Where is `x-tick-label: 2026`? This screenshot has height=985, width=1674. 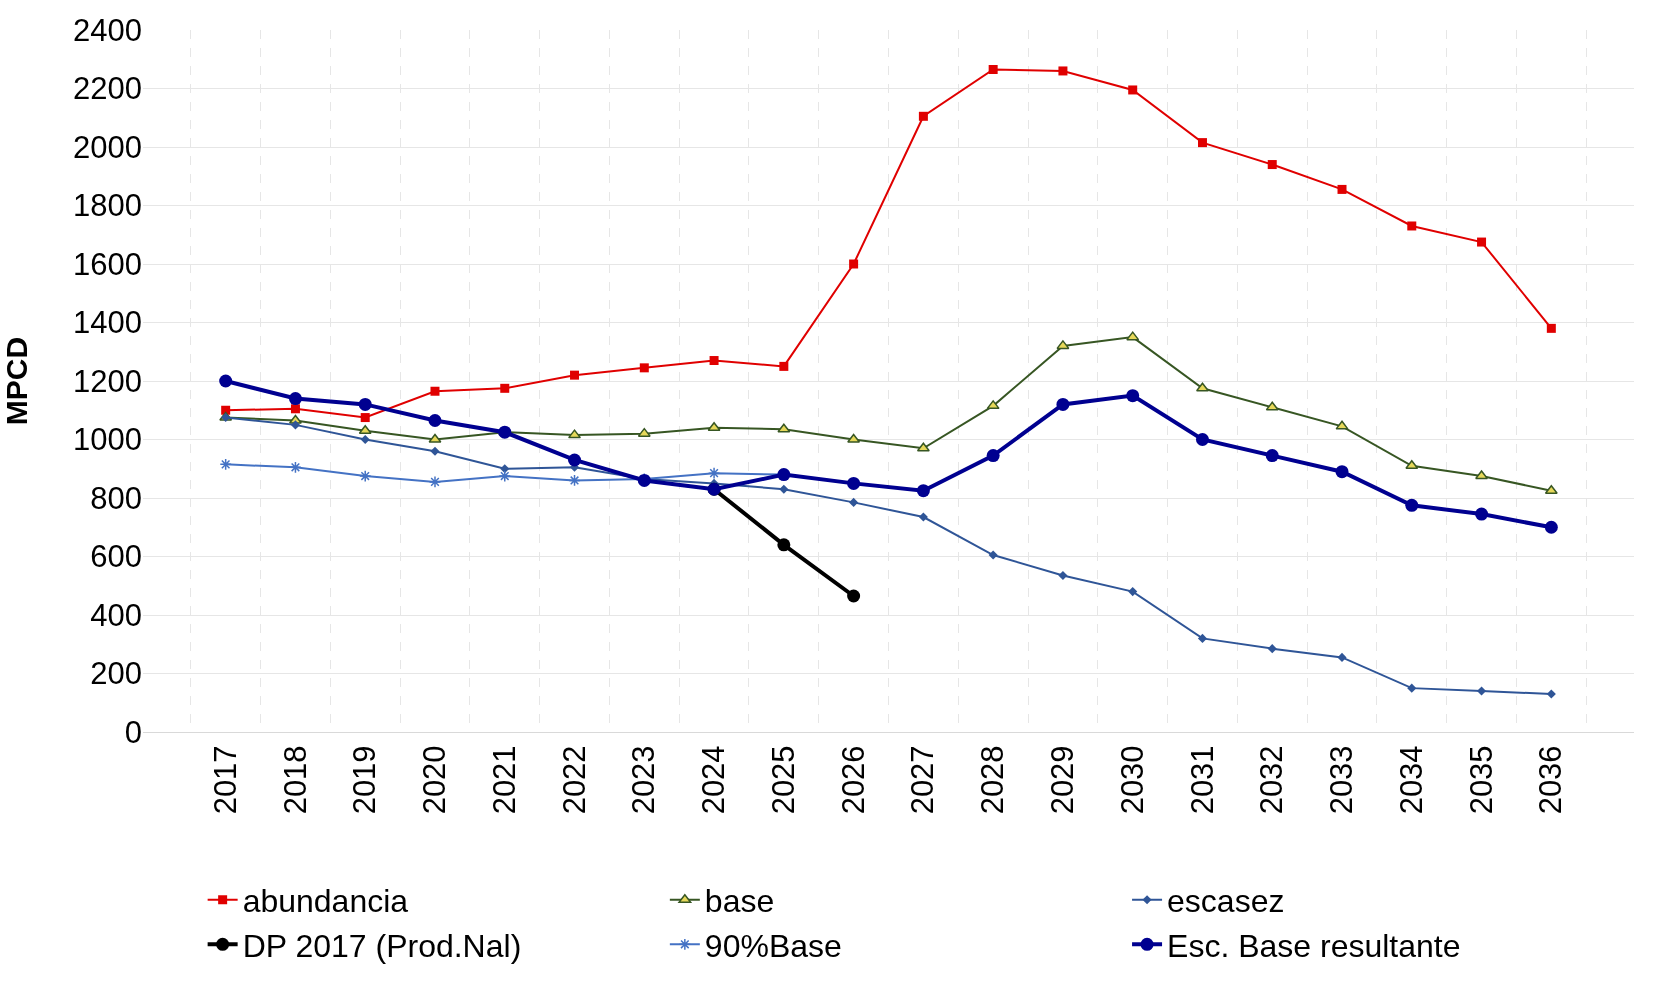 x-tick-label: 2026 is located at coordinates (853, 780).